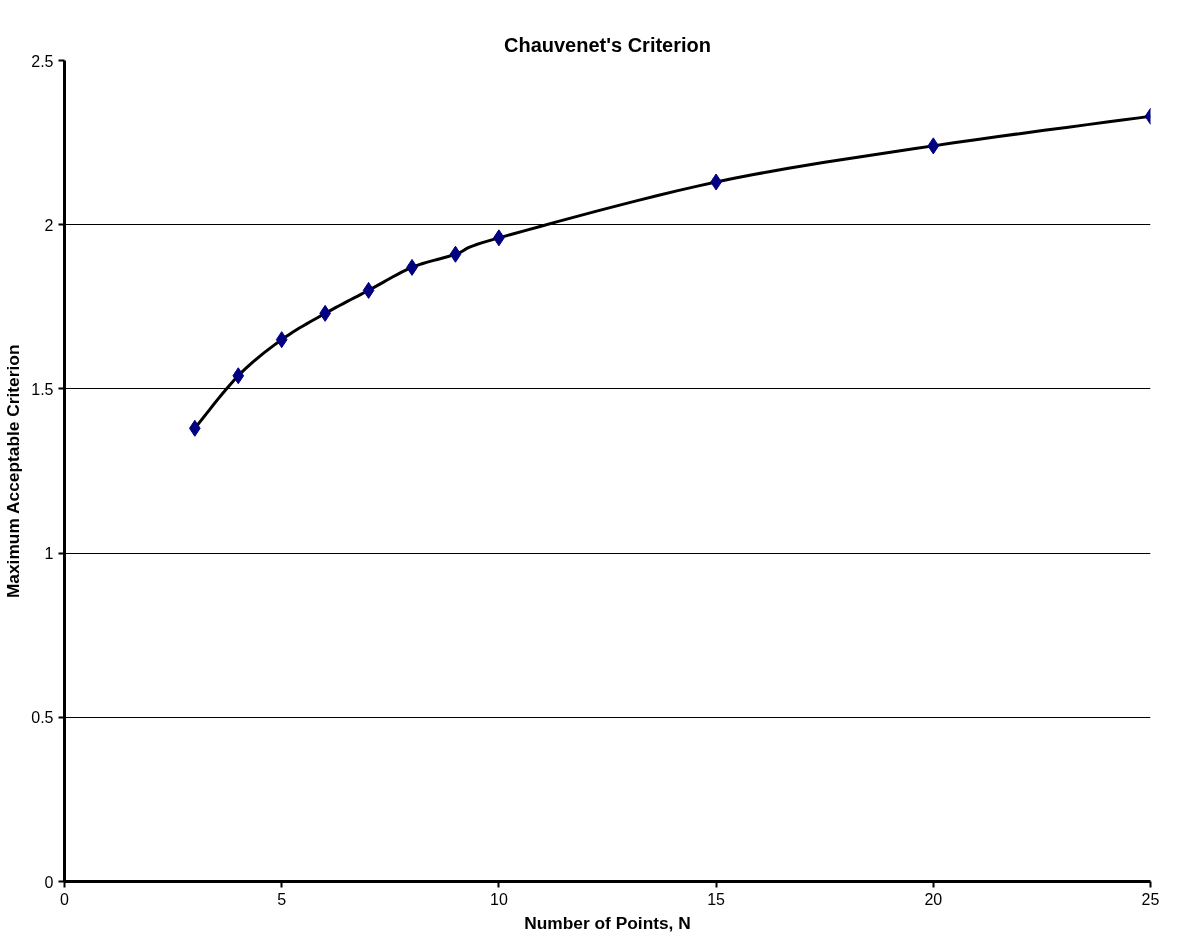 Image resolution: width=1196 pixels, height=945 pixels. I want to click on y-tick-label: 0.5, so click(42, 718).